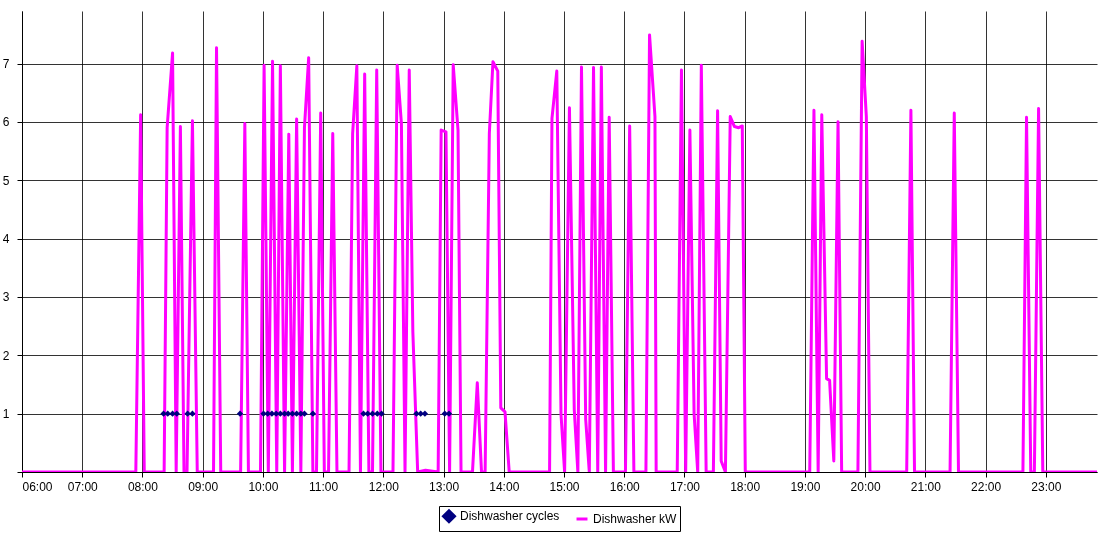 The height and width of the screenshot is (536, 1103). What do you see at coordinates (986, 486) in the screenshot?
I see `x-tick-label: 22:00` at bounding box center [986, 486].